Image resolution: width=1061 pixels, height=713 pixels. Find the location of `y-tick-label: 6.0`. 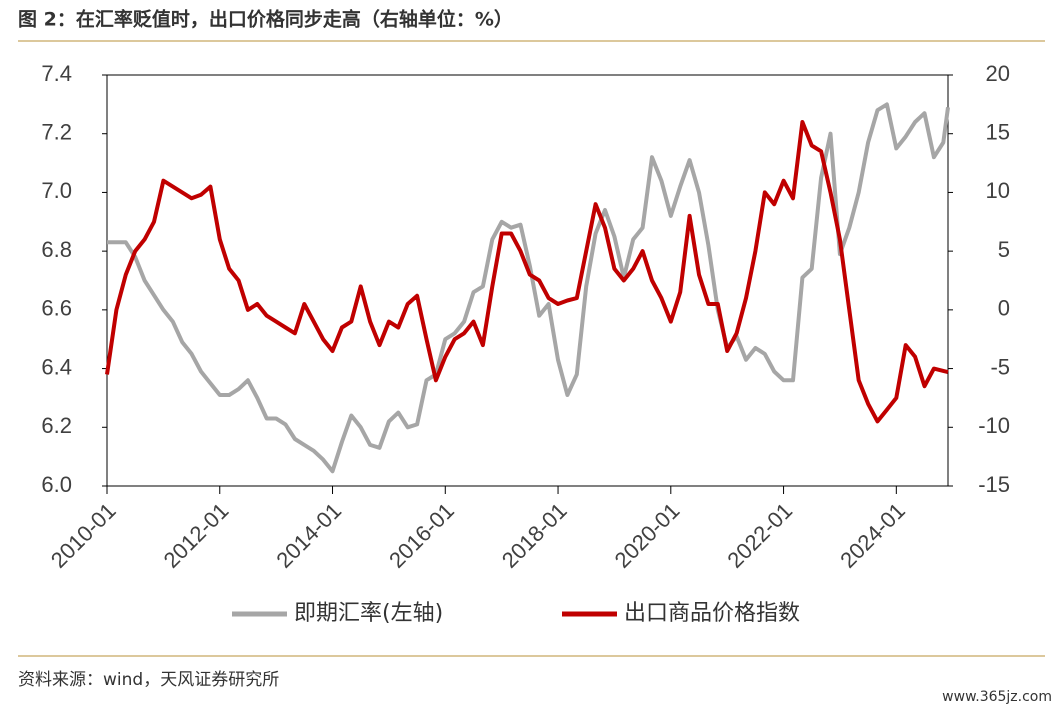

y-tick-label: 6.0 is located at coordinates (56, 484).